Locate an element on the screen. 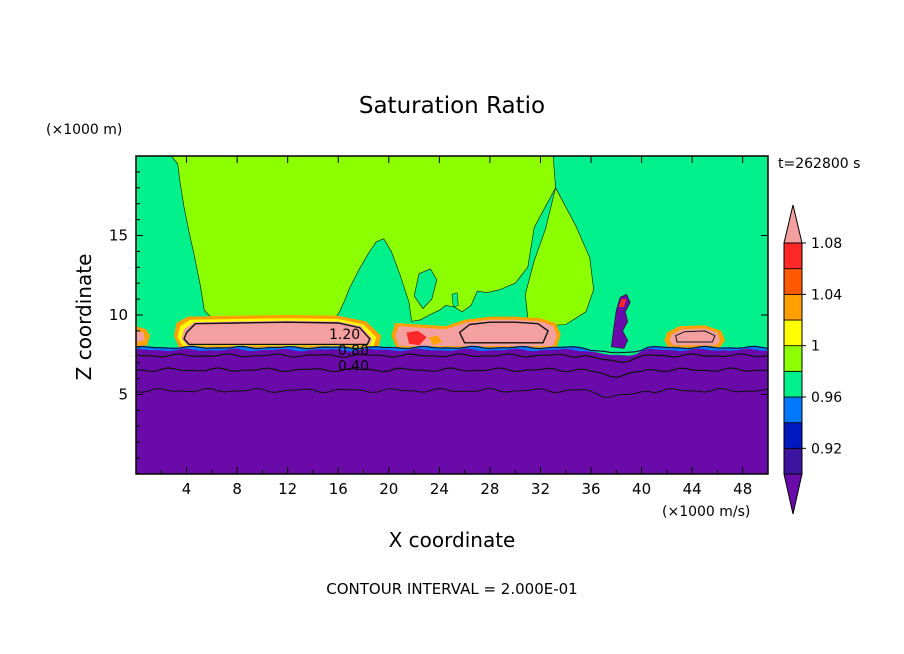 Image resolution: width=904 pixels, height=654 pixels. x-tick-label: 28 is located at coordinates (489, 489).